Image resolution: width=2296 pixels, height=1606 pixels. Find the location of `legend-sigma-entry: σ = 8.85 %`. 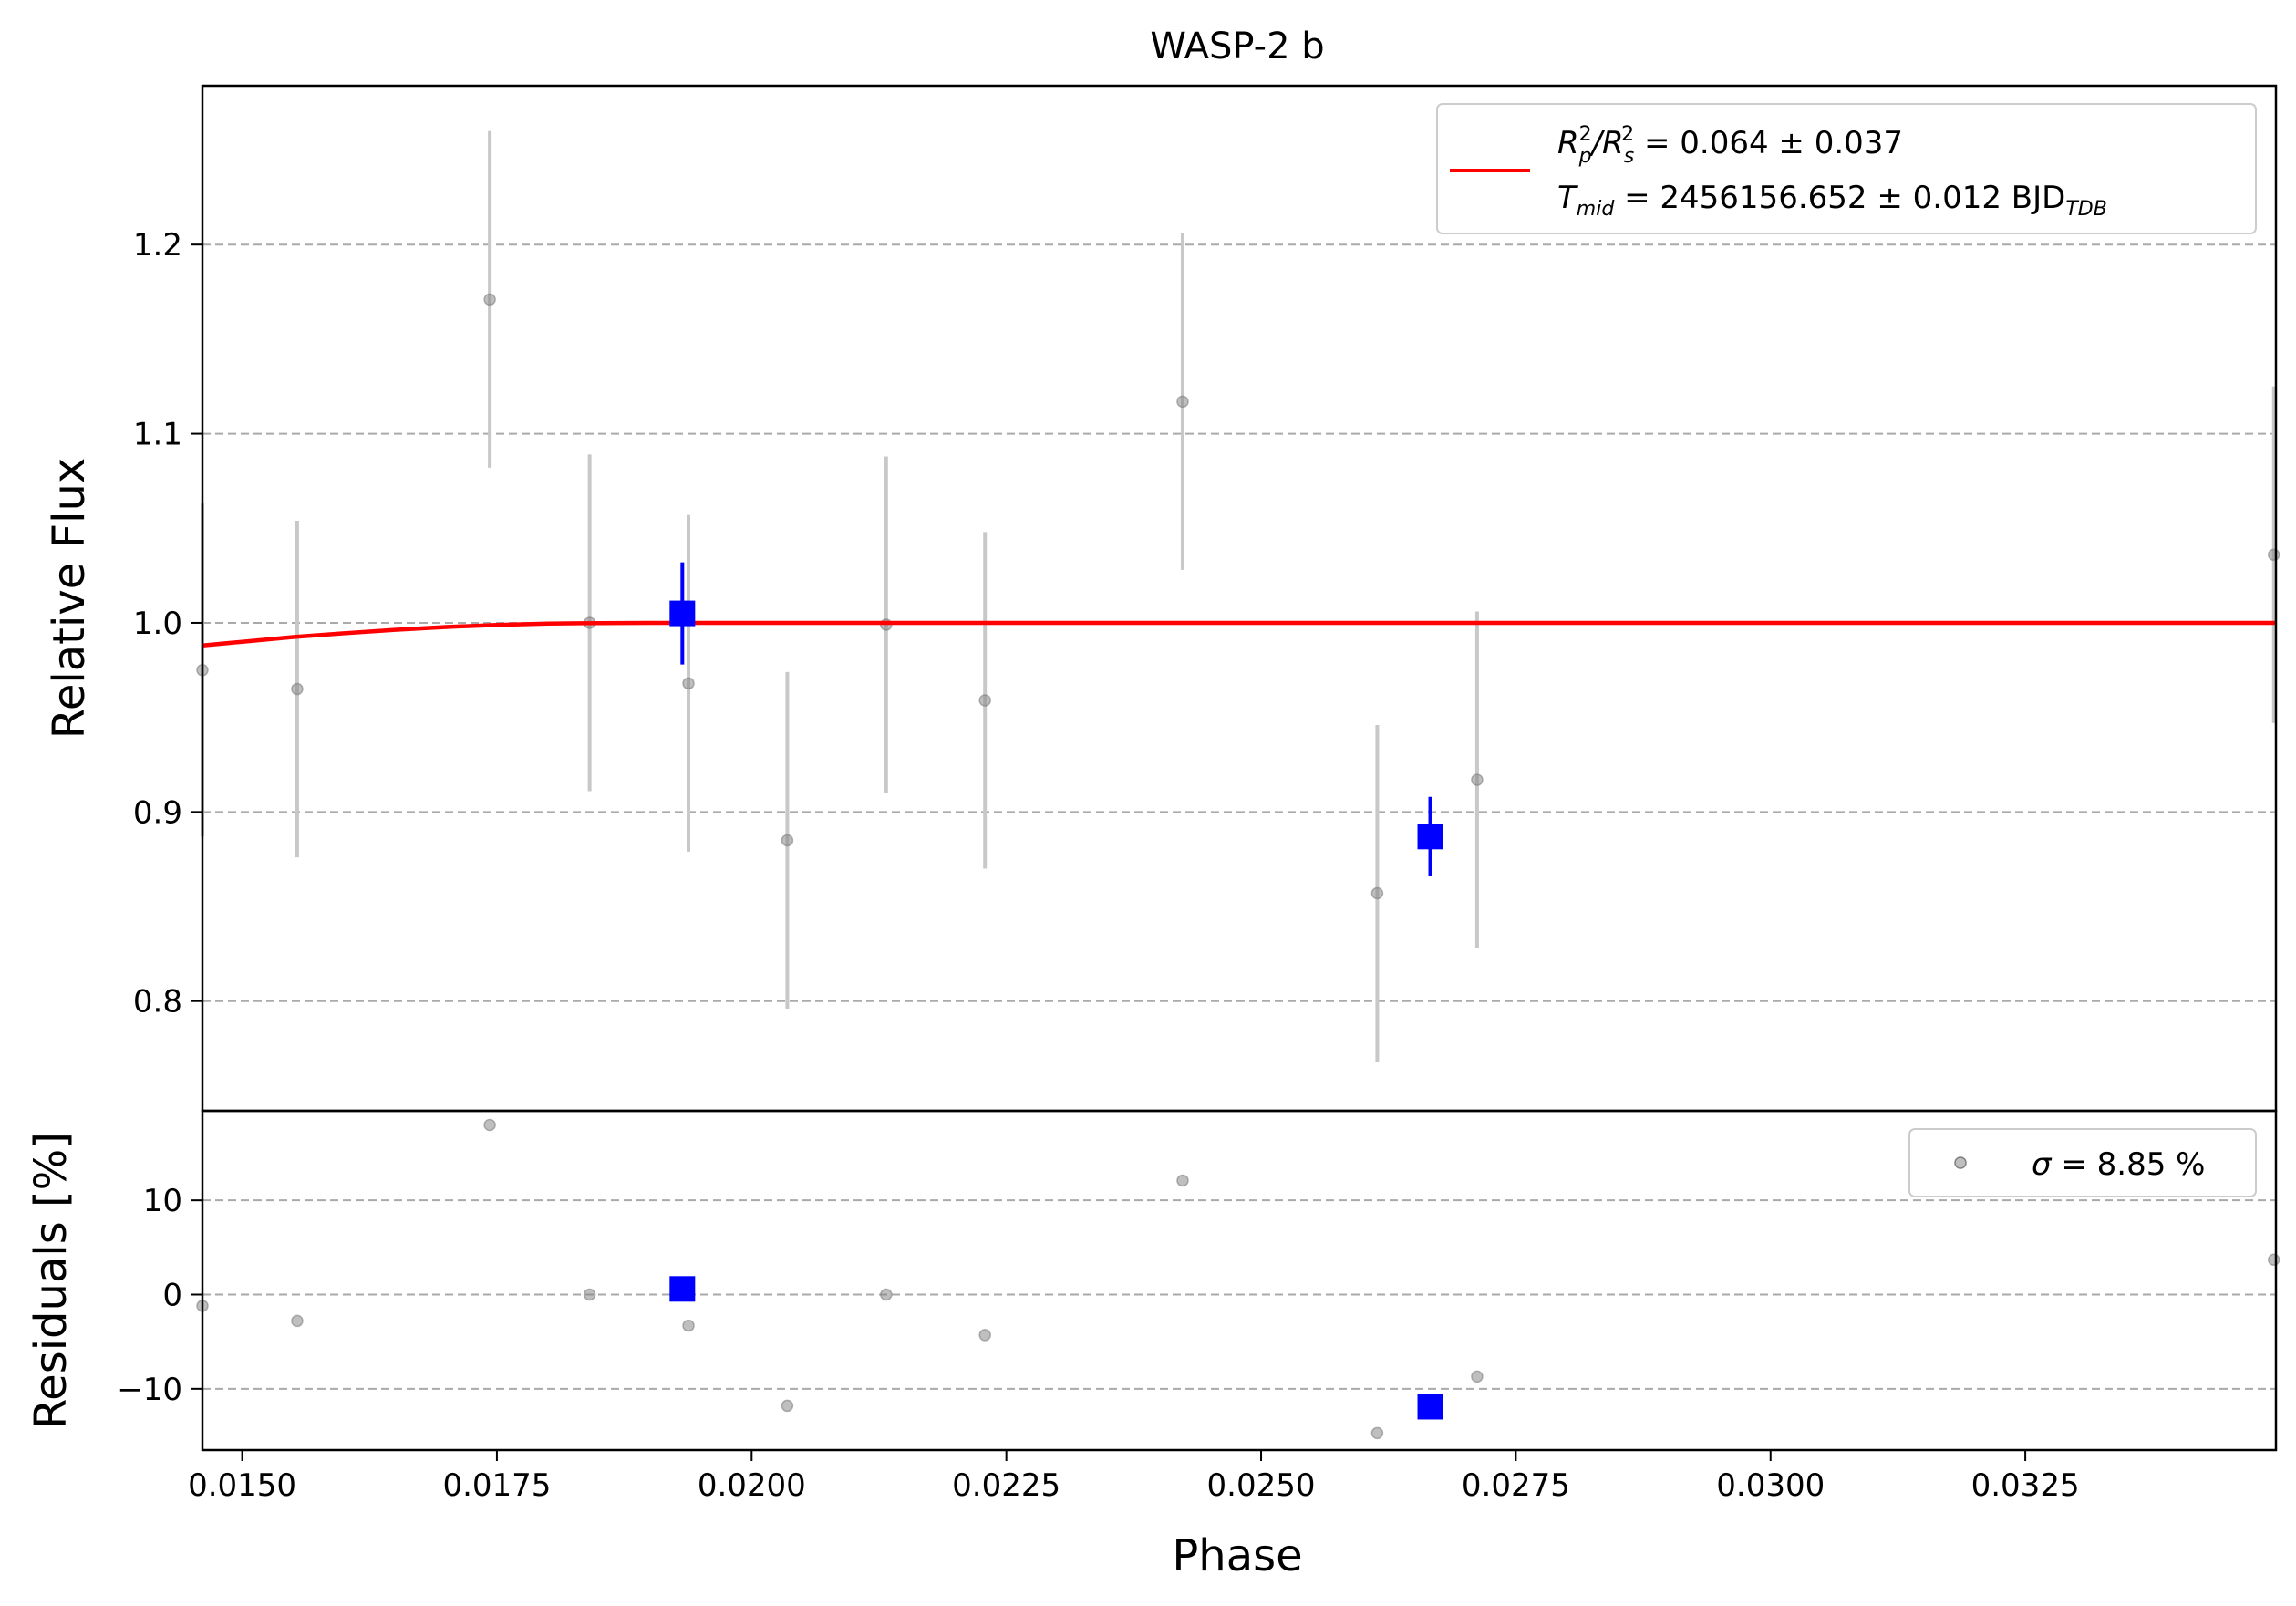

legend-sigma-entry: σ = 8.85 % is located at coordinates (2118, 1164).